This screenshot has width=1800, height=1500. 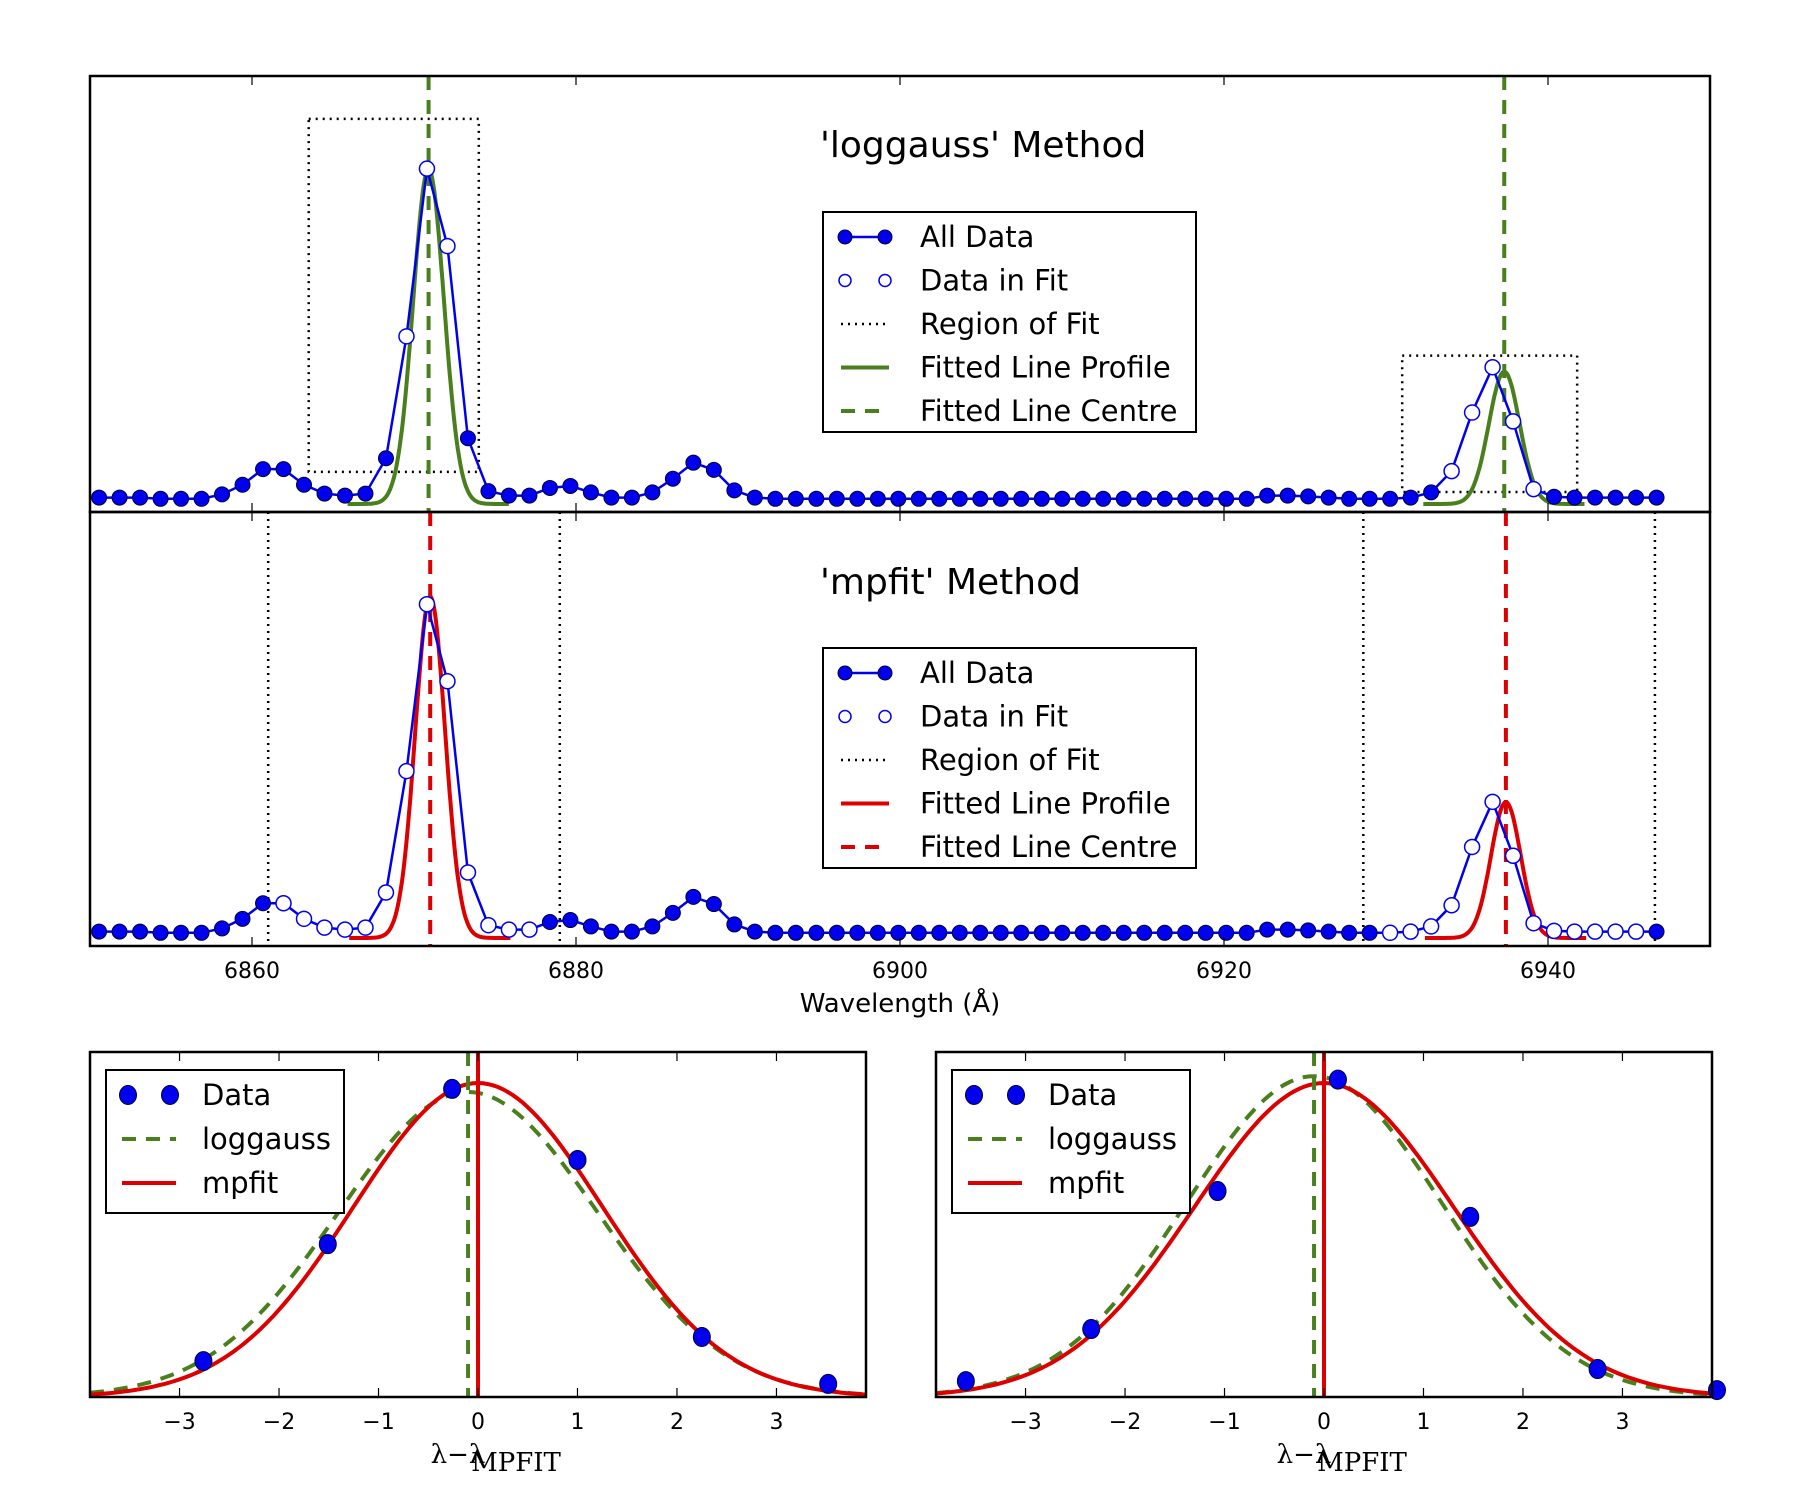 What do you see at coordinates (1224, 1422) in the screenshot?
I see `x-tick-label: −1` at bounding box center [1224, 1422].